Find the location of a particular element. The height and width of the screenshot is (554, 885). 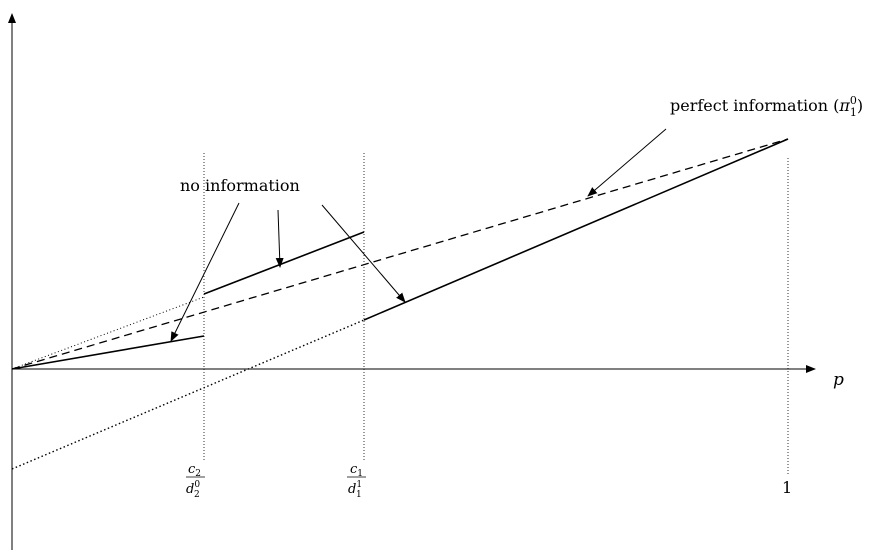

svg-text: d1 is located at coordinates (355, 488).